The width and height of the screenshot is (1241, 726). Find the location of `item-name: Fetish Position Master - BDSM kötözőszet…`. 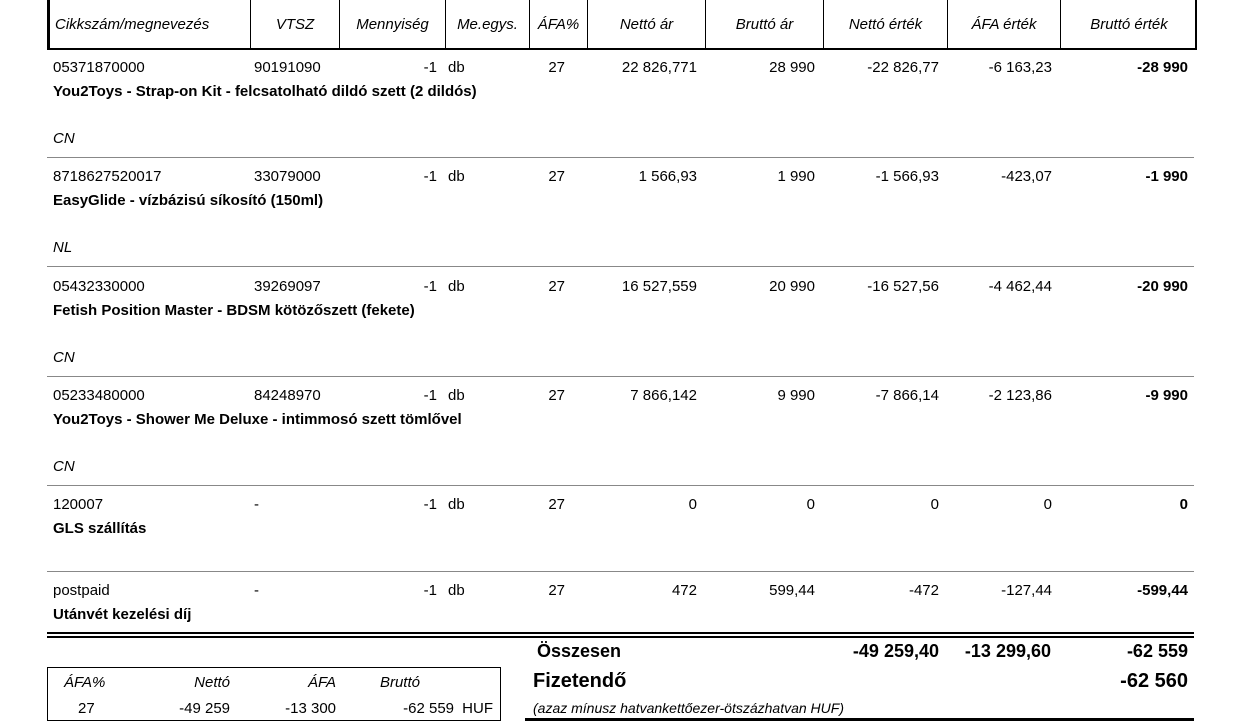

item-name: Fetish Position Master - BDSM kötözőszet… is located at coordinates (234, 310).